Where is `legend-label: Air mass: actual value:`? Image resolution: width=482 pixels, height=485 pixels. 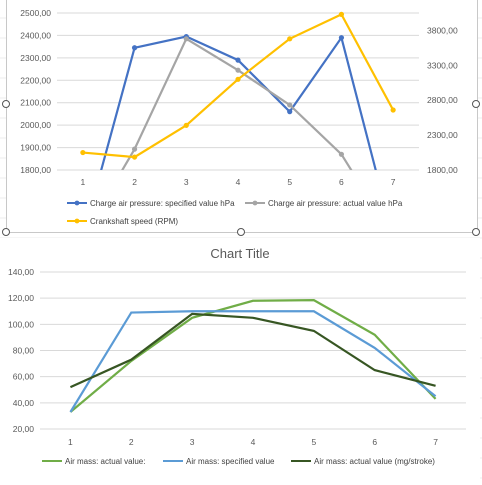 legend-label: Air mass: actual value: is located at coordinates (105, 461).